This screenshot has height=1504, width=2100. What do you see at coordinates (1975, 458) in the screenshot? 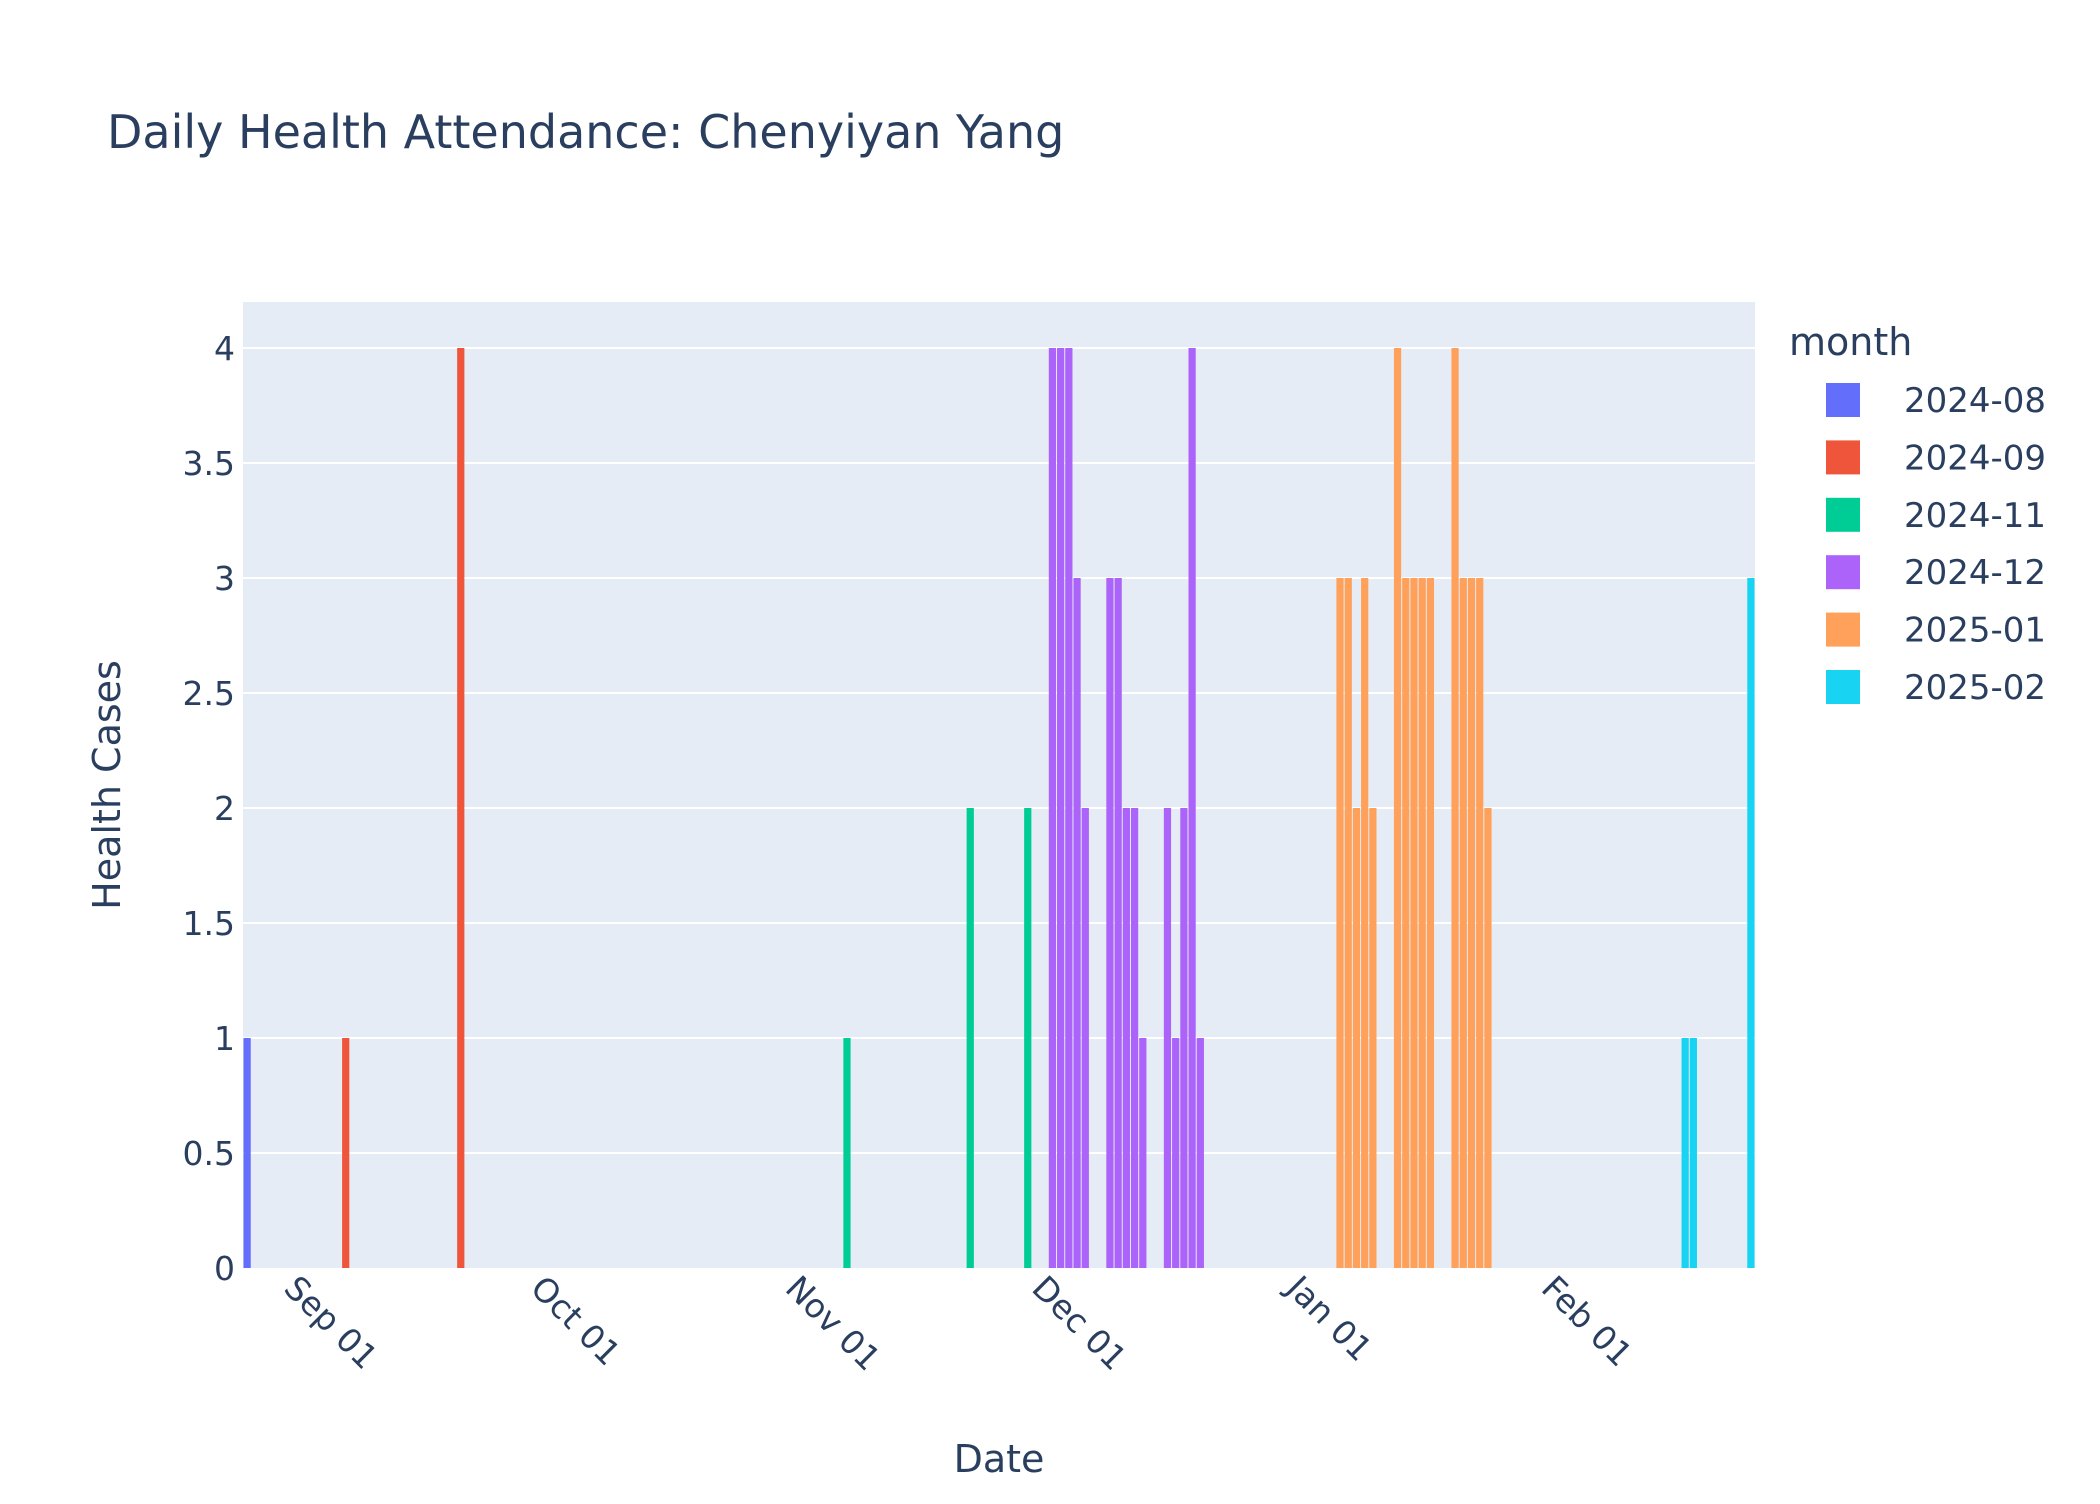
I see `legend-label: 2024-09` at bounding box center [1975, 458].